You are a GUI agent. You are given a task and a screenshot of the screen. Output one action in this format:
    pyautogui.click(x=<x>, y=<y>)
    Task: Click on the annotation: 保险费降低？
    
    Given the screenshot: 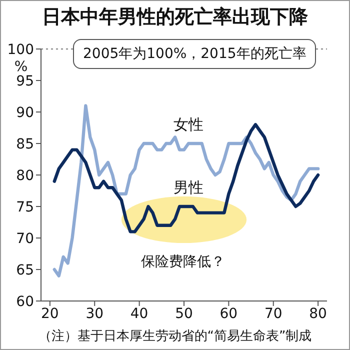 What is the action you would take?
    pyautogui.click(x=183, y=262)
    